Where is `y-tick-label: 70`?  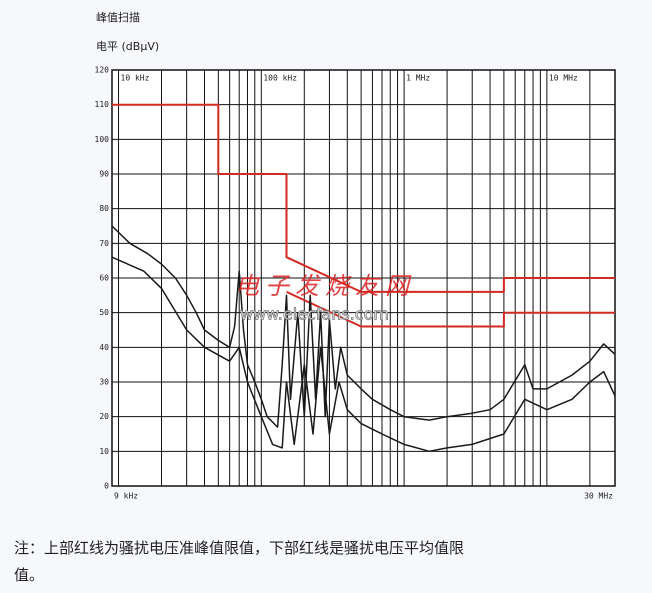
y-tick-label: 70 is located at coordinates (104, 243).